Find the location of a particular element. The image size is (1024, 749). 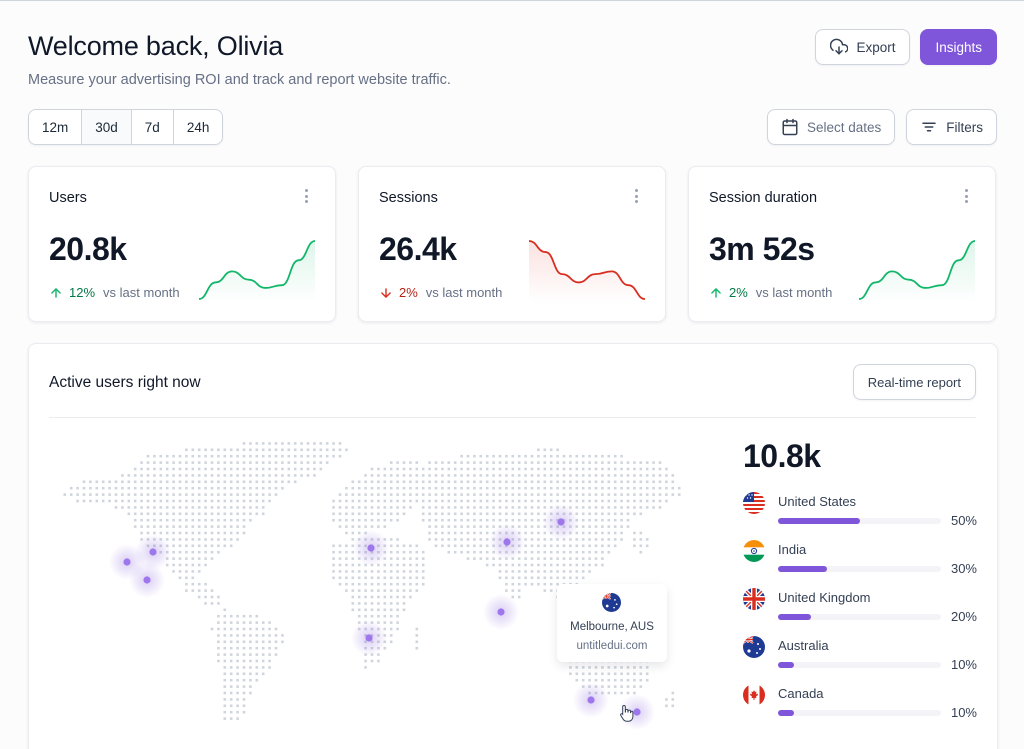

export-button: Export is located at coordinates (863, 47).